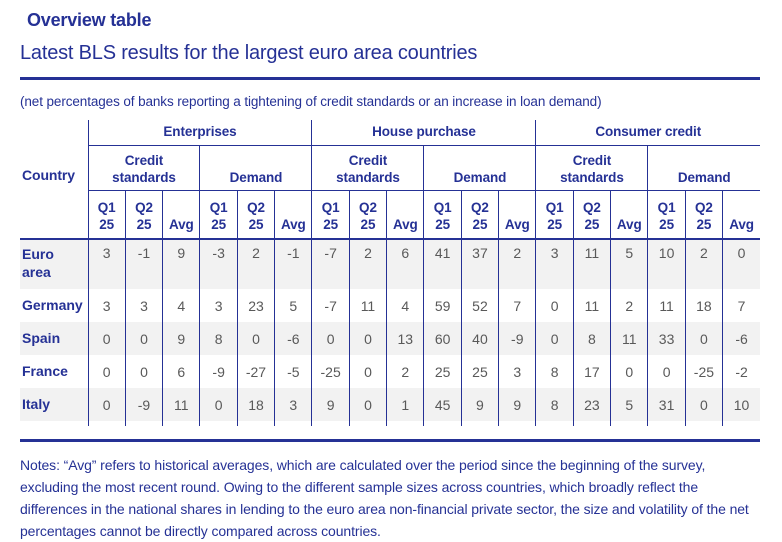  I want to click on country-cell: France, so click(45, 371).